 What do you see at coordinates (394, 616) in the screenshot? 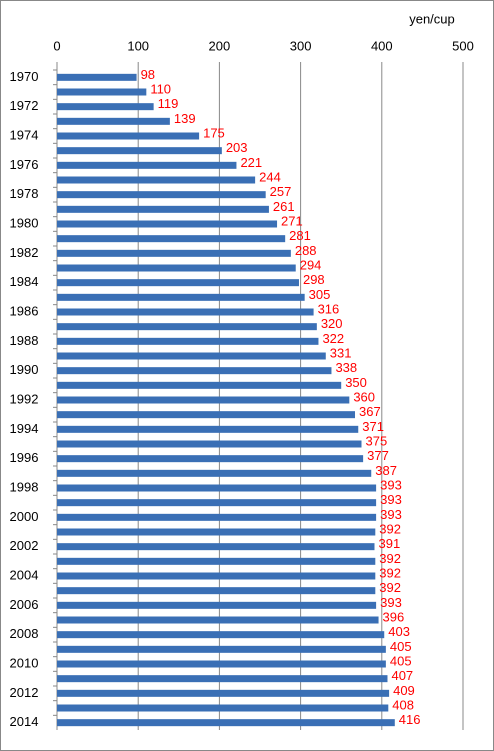
I see `value-label: 396` at bounding box center [394, 616].